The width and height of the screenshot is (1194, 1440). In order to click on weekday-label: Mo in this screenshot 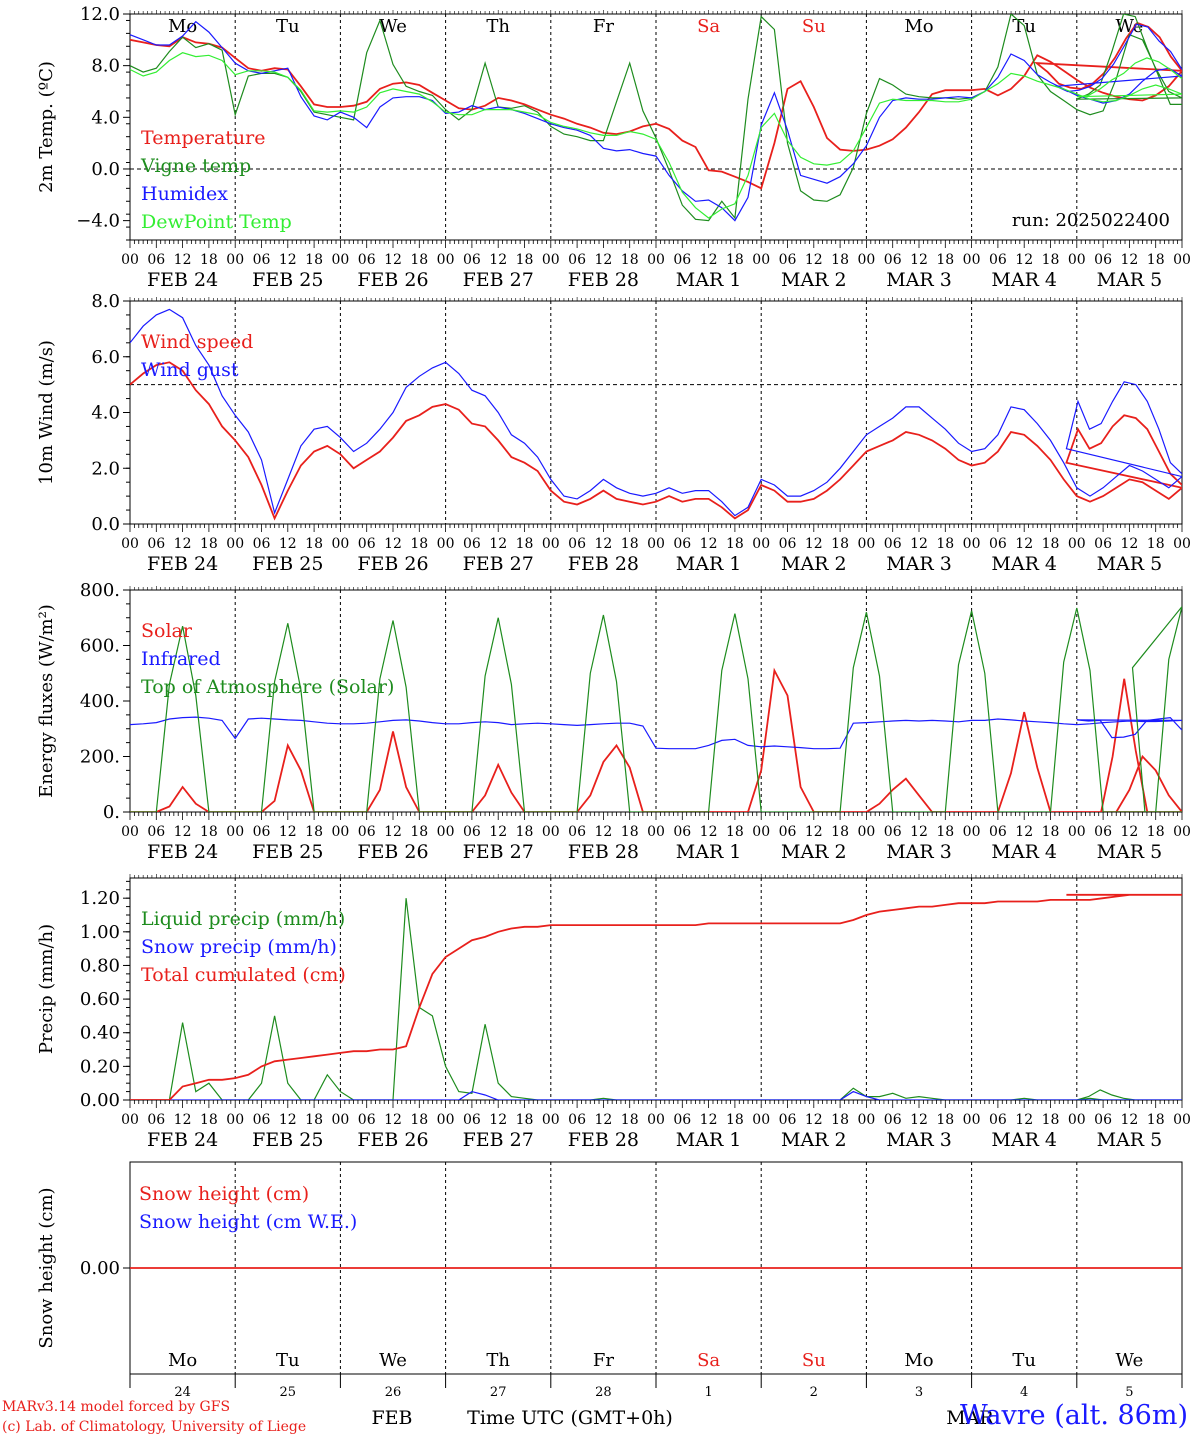, I will do `click(918, 26)`.